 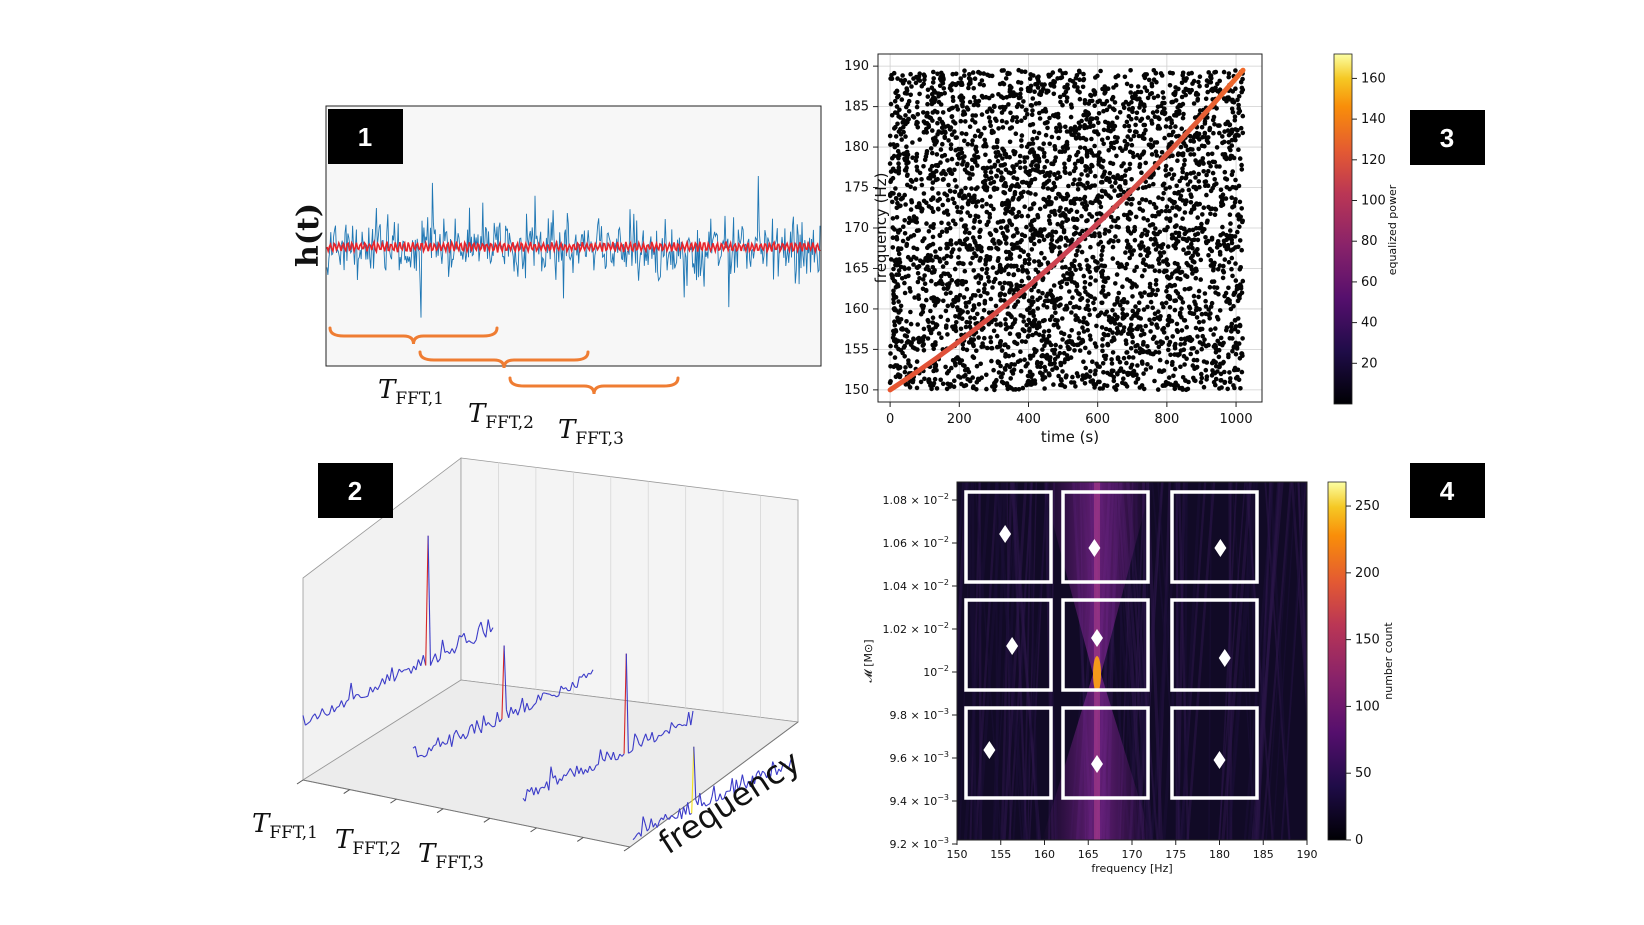 I want to click on hough-marker, so click(x=1219, y=760).